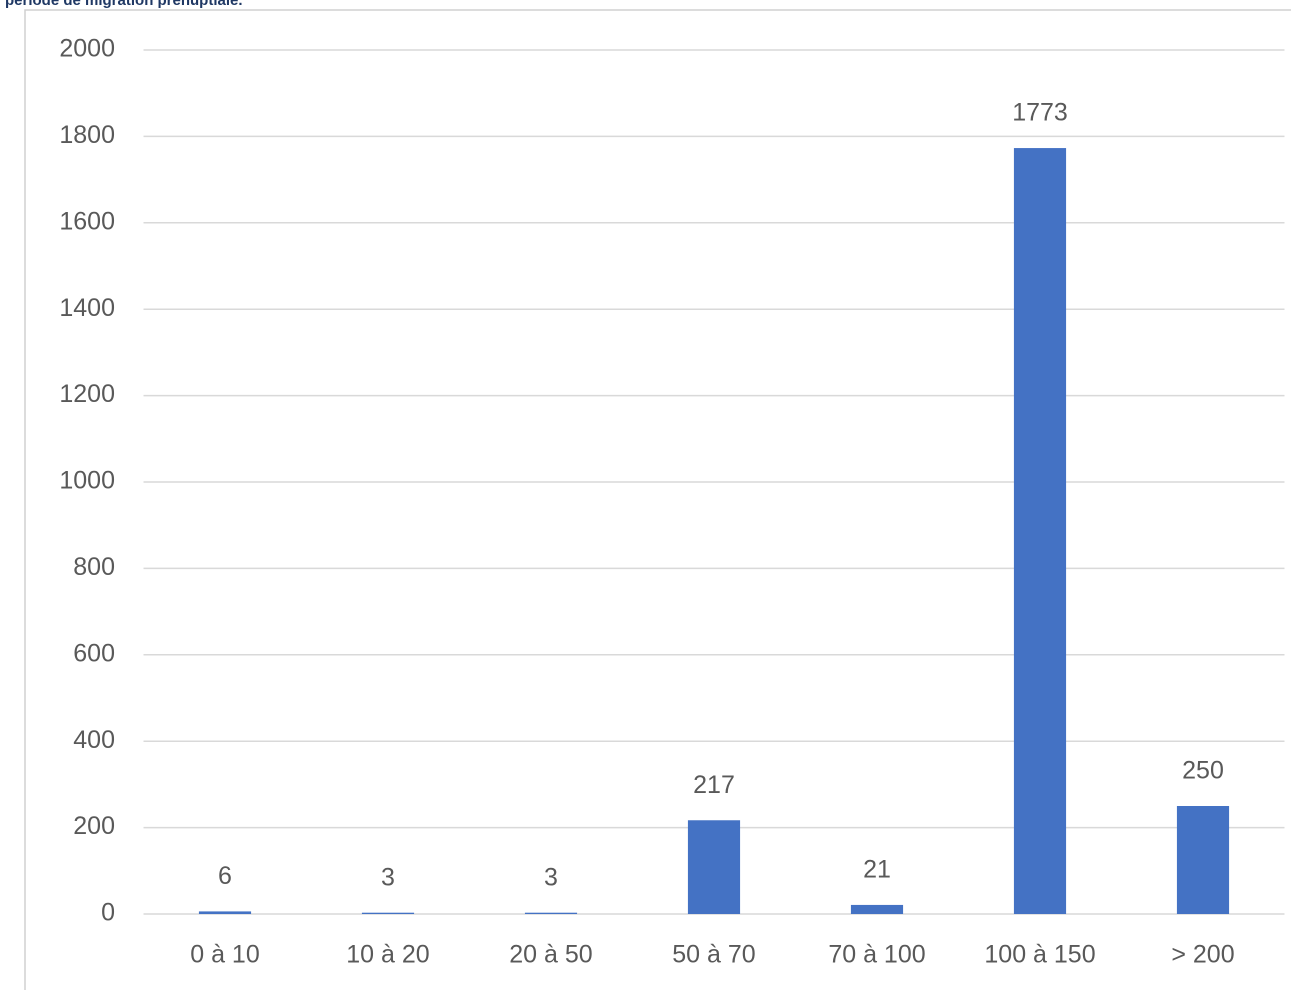 The height and width of the screenshot is (990, 1291). I want to click on x-tick-label: 20 à 50, so click(550, 955).